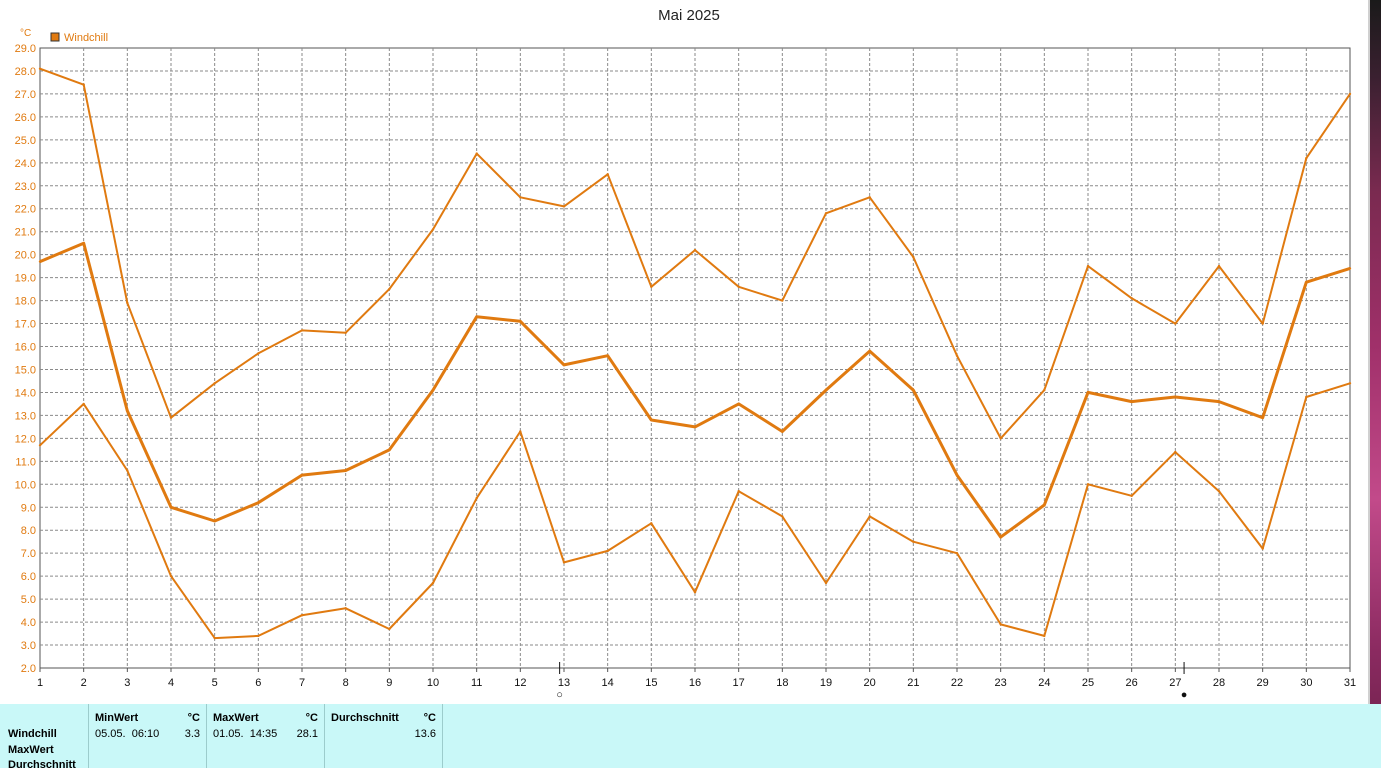 This screenshot has height=771, width=1381. I want to click on y-tick-label: 3.0, so click(28, 646).